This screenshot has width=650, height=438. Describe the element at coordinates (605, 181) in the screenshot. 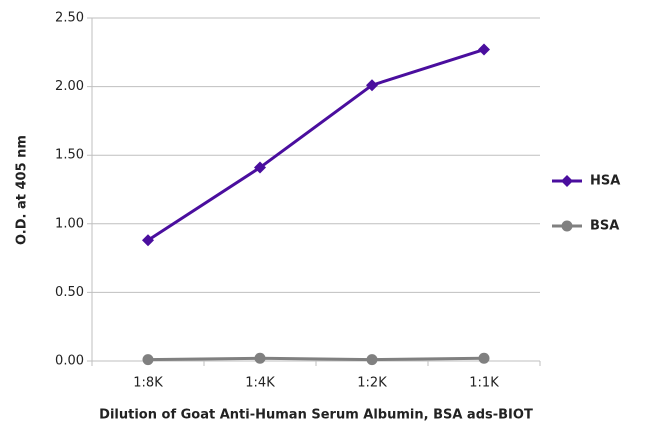

I see `legend-label: HSA` at that location.